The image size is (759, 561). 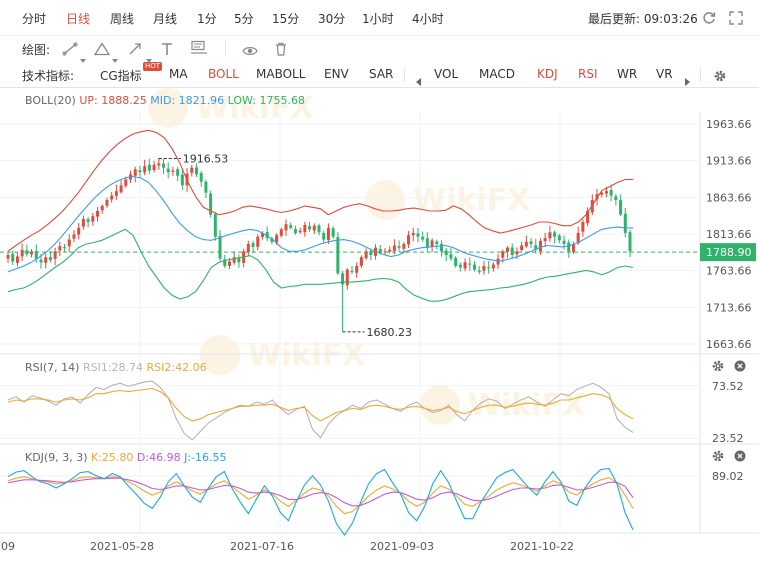 I want to click on scroll-left-icon, so click(x=419, y=80).